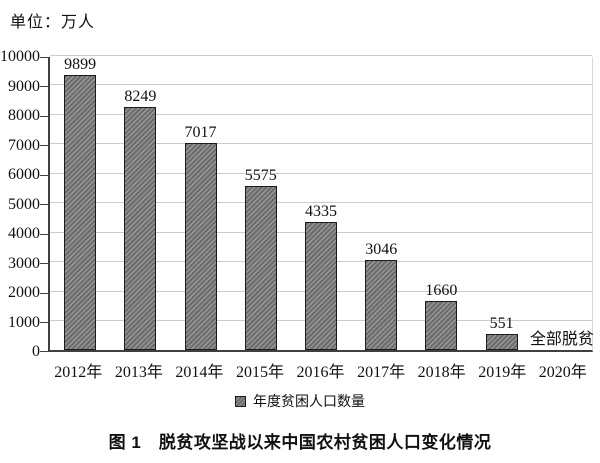 This screenshot has width=600, height=463. I want to click on y-axis-ticks, so click(44, 204).